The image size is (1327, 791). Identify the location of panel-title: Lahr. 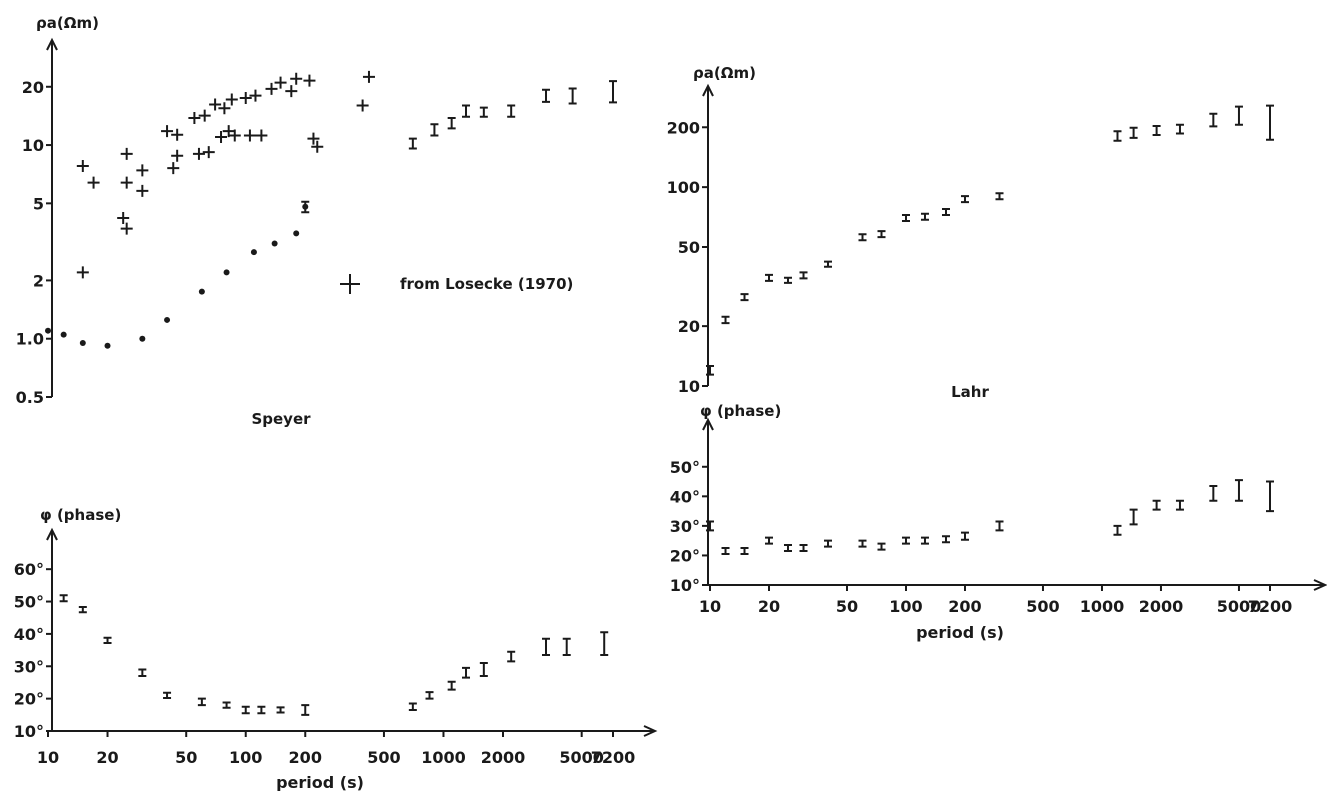
(970, 392).